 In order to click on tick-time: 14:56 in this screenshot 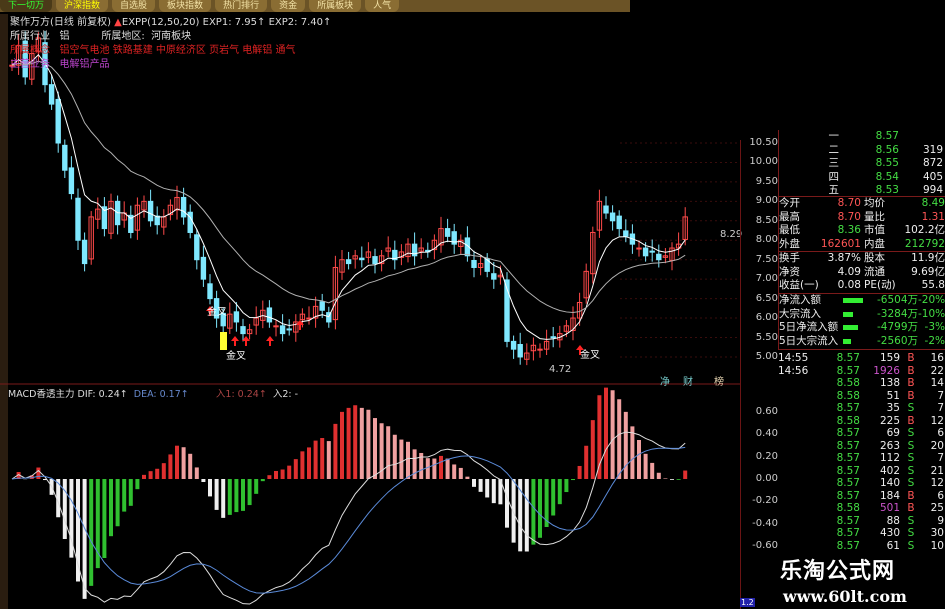, I will do `click(793, 370)`.